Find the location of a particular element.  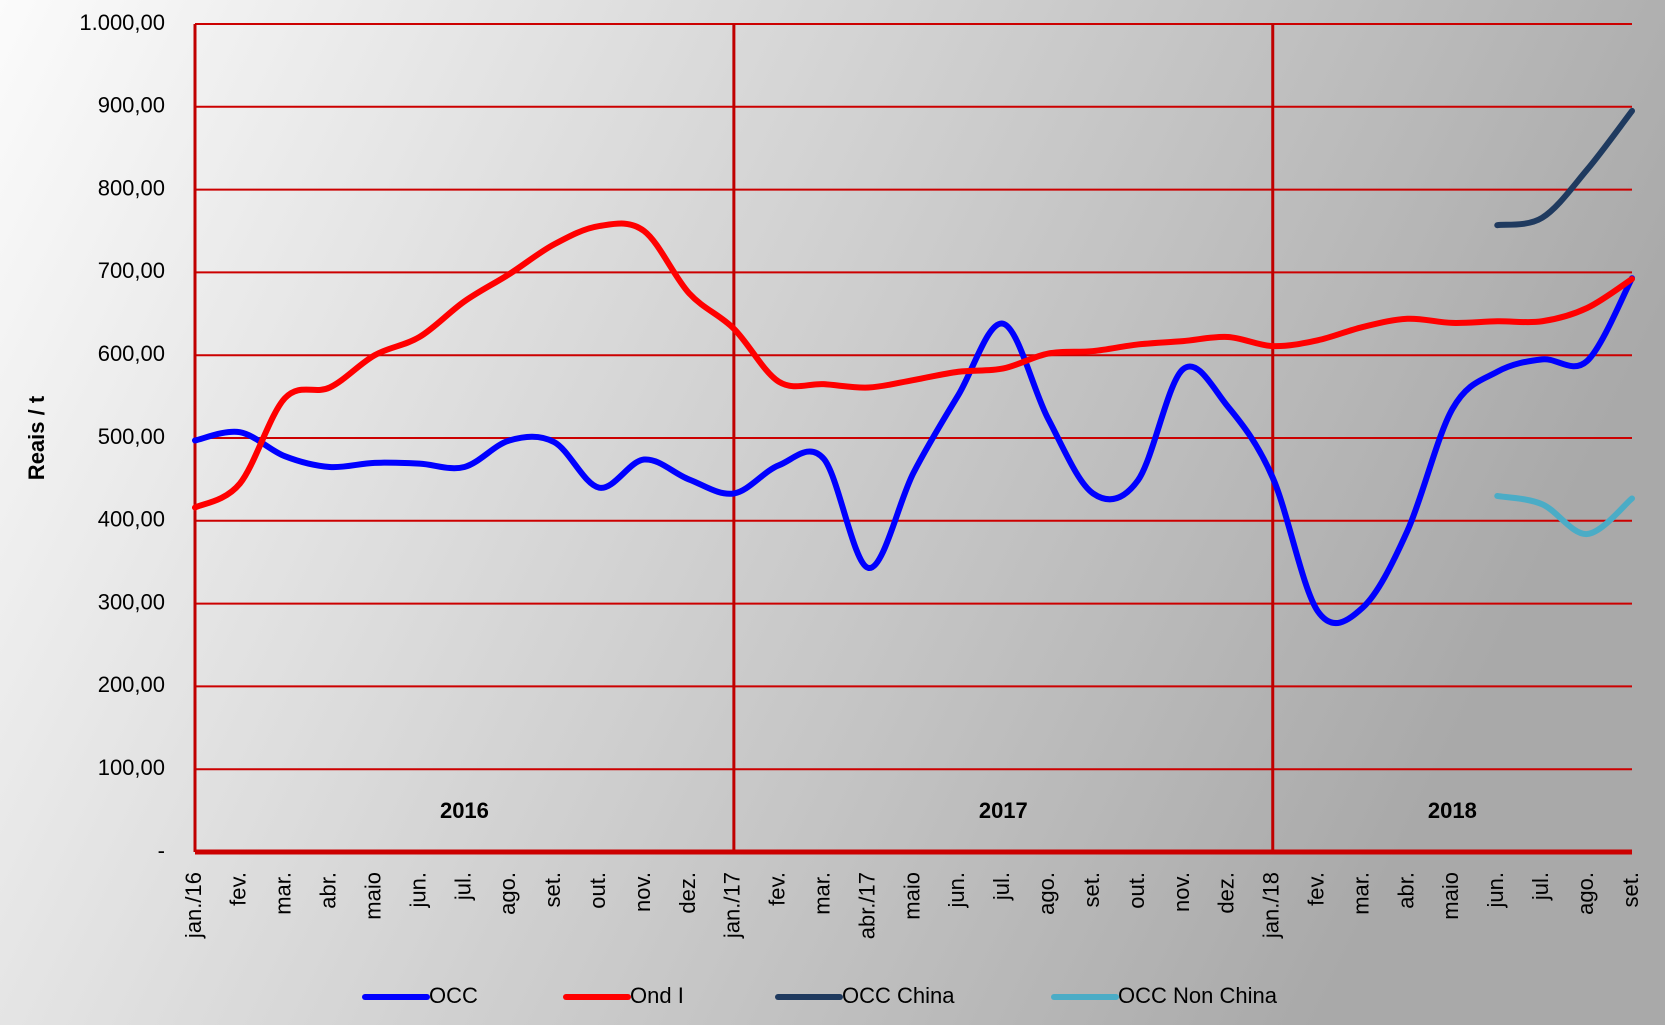

year-label: 2017 is located at coordinates (1003, 810).